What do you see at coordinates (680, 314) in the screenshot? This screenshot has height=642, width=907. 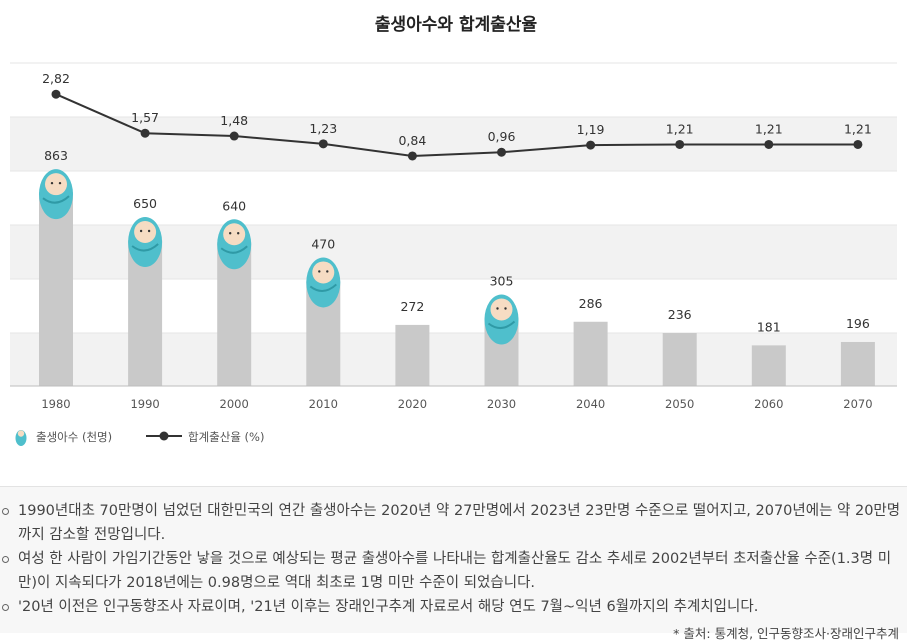 I see `bar-value-label: 236` at bounding box center [680, 314].